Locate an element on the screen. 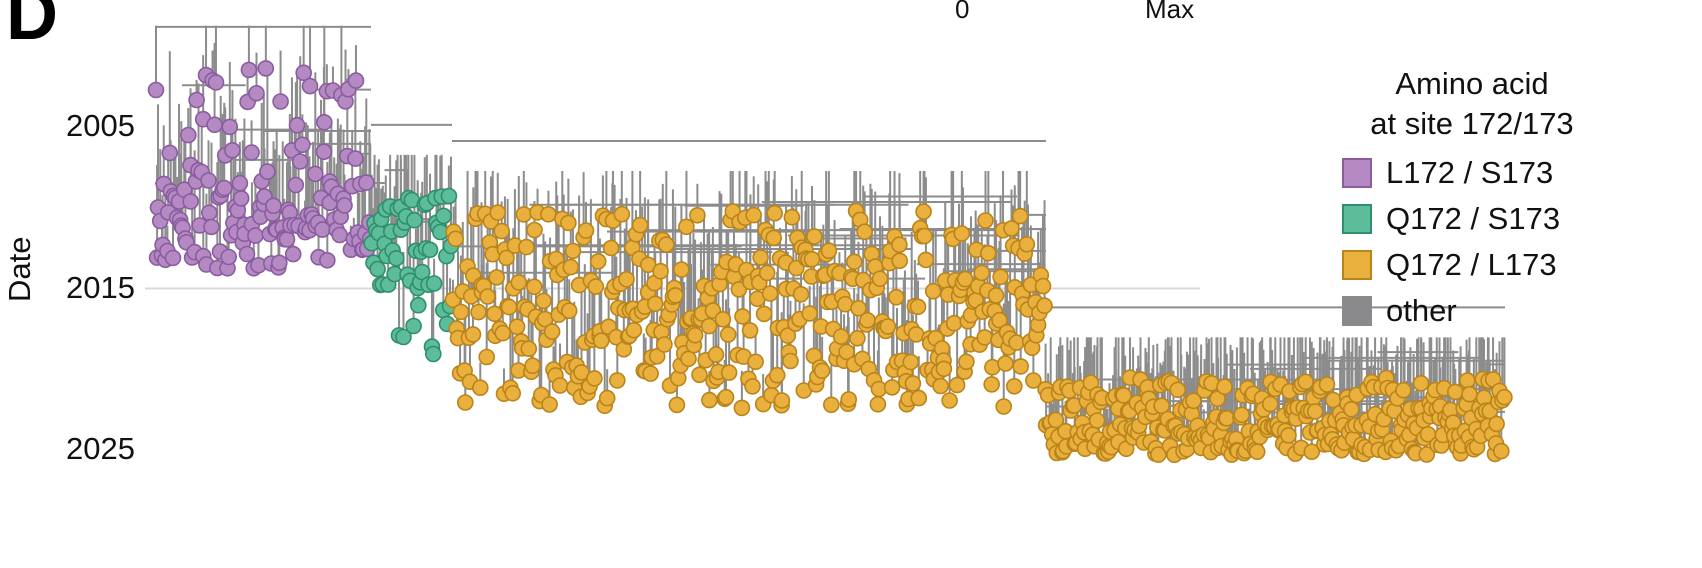 Image resolution: width=1702 pixels, height=568 pixels. y-tick-2025: 2025 is located at coordinates (100, 448).